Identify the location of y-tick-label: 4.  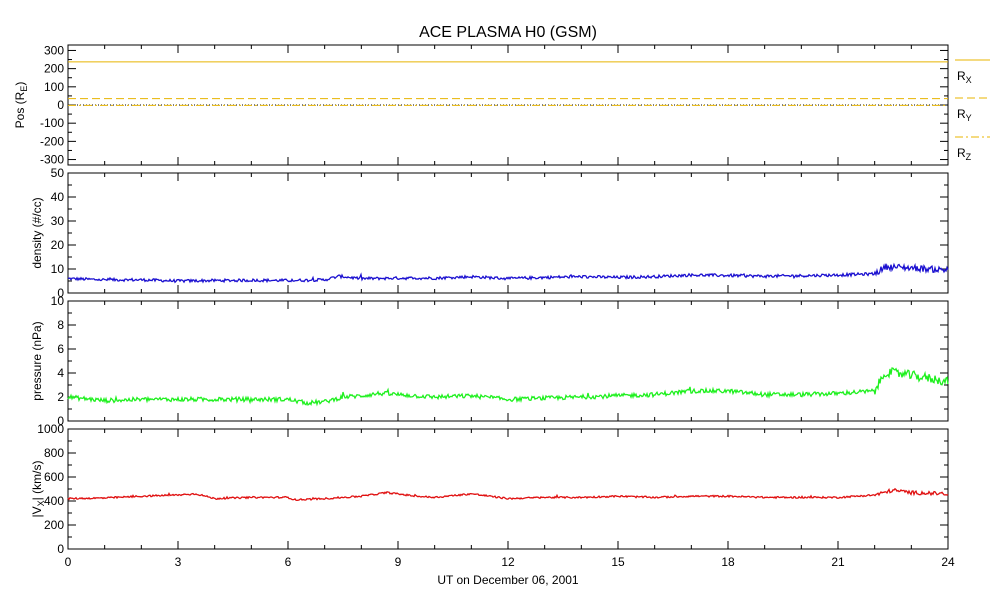
(60, 373).